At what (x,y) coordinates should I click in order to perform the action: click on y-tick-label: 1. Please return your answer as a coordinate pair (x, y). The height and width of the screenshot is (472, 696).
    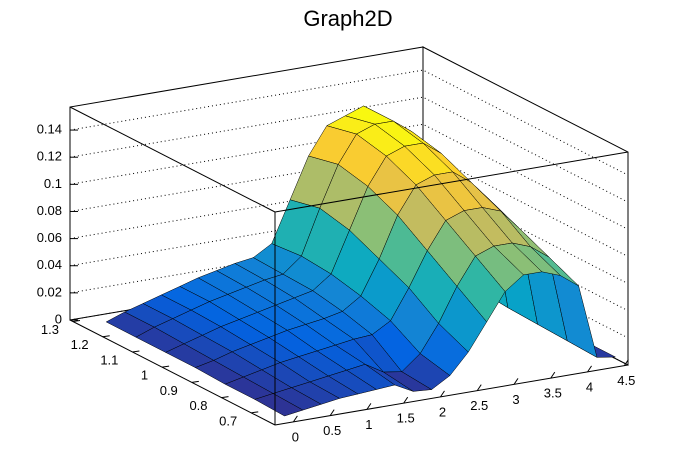
    Looking at the image, I should click on (144, 375).